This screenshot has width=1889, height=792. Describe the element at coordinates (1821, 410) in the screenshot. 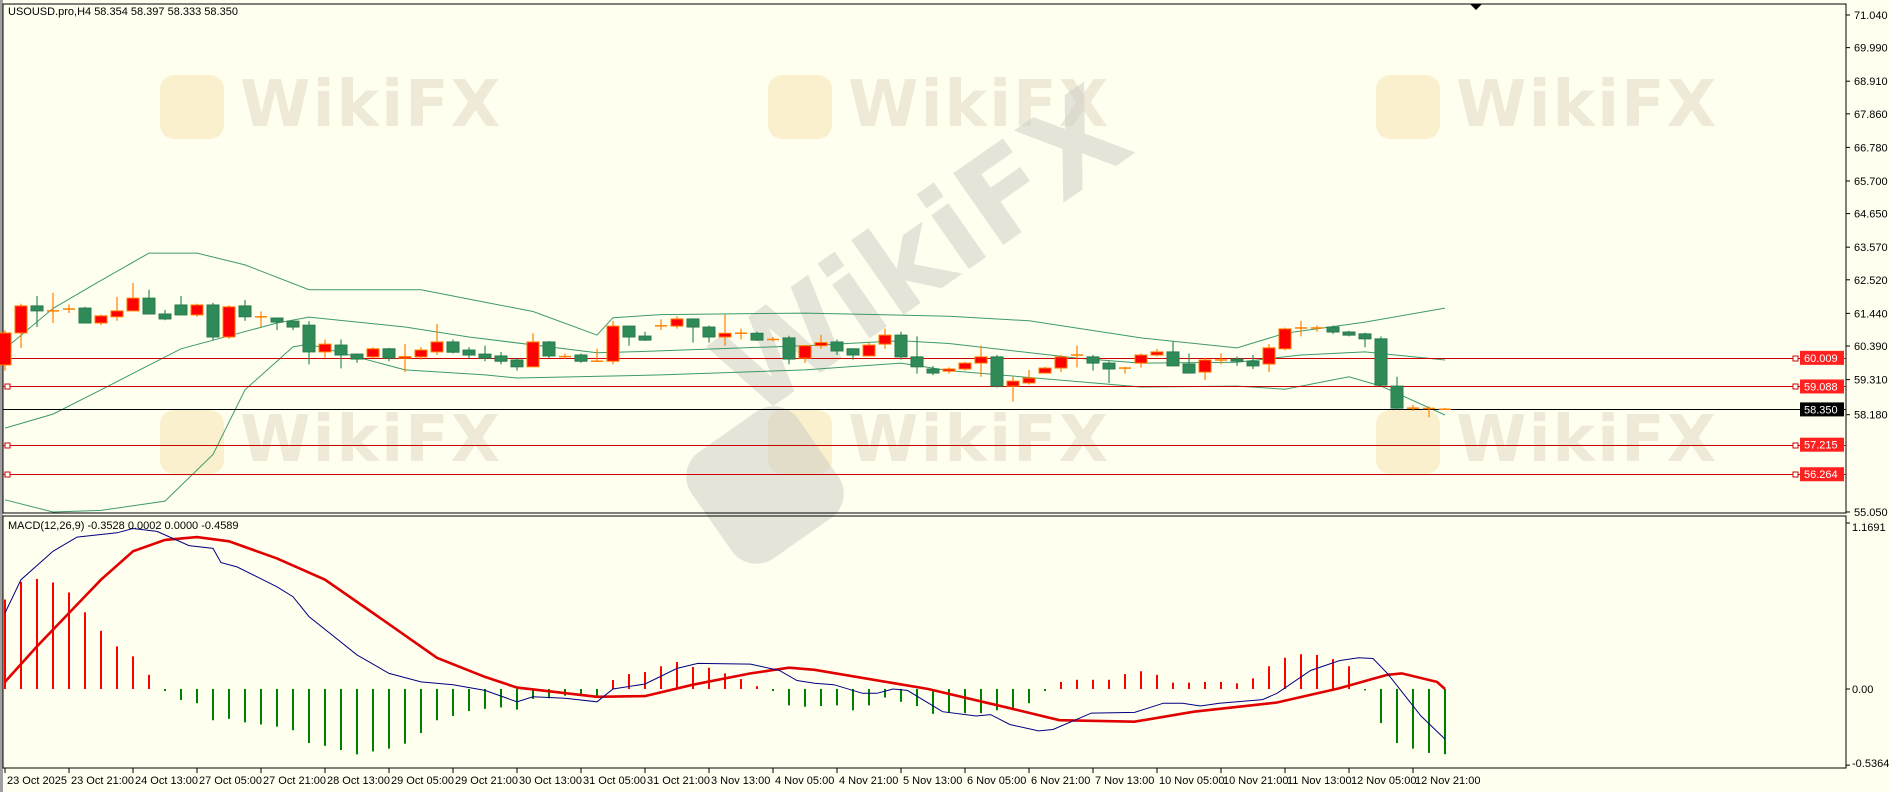

I see `price-level-badge-label: 58.350` at that location.